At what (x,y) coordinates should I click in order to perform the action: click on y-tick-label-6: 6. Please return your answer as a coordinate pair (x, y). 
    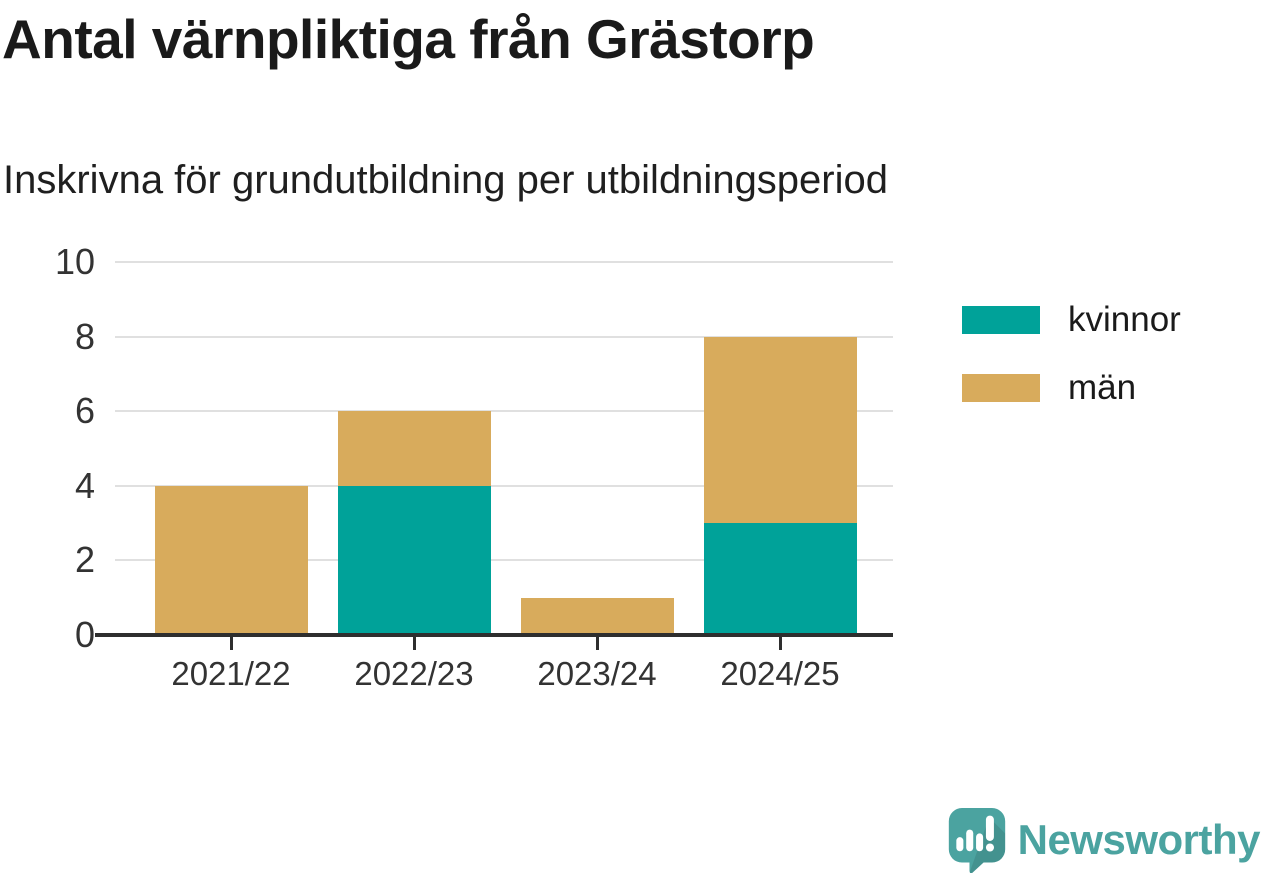
    Looking at the image, I should click on (84, 411).